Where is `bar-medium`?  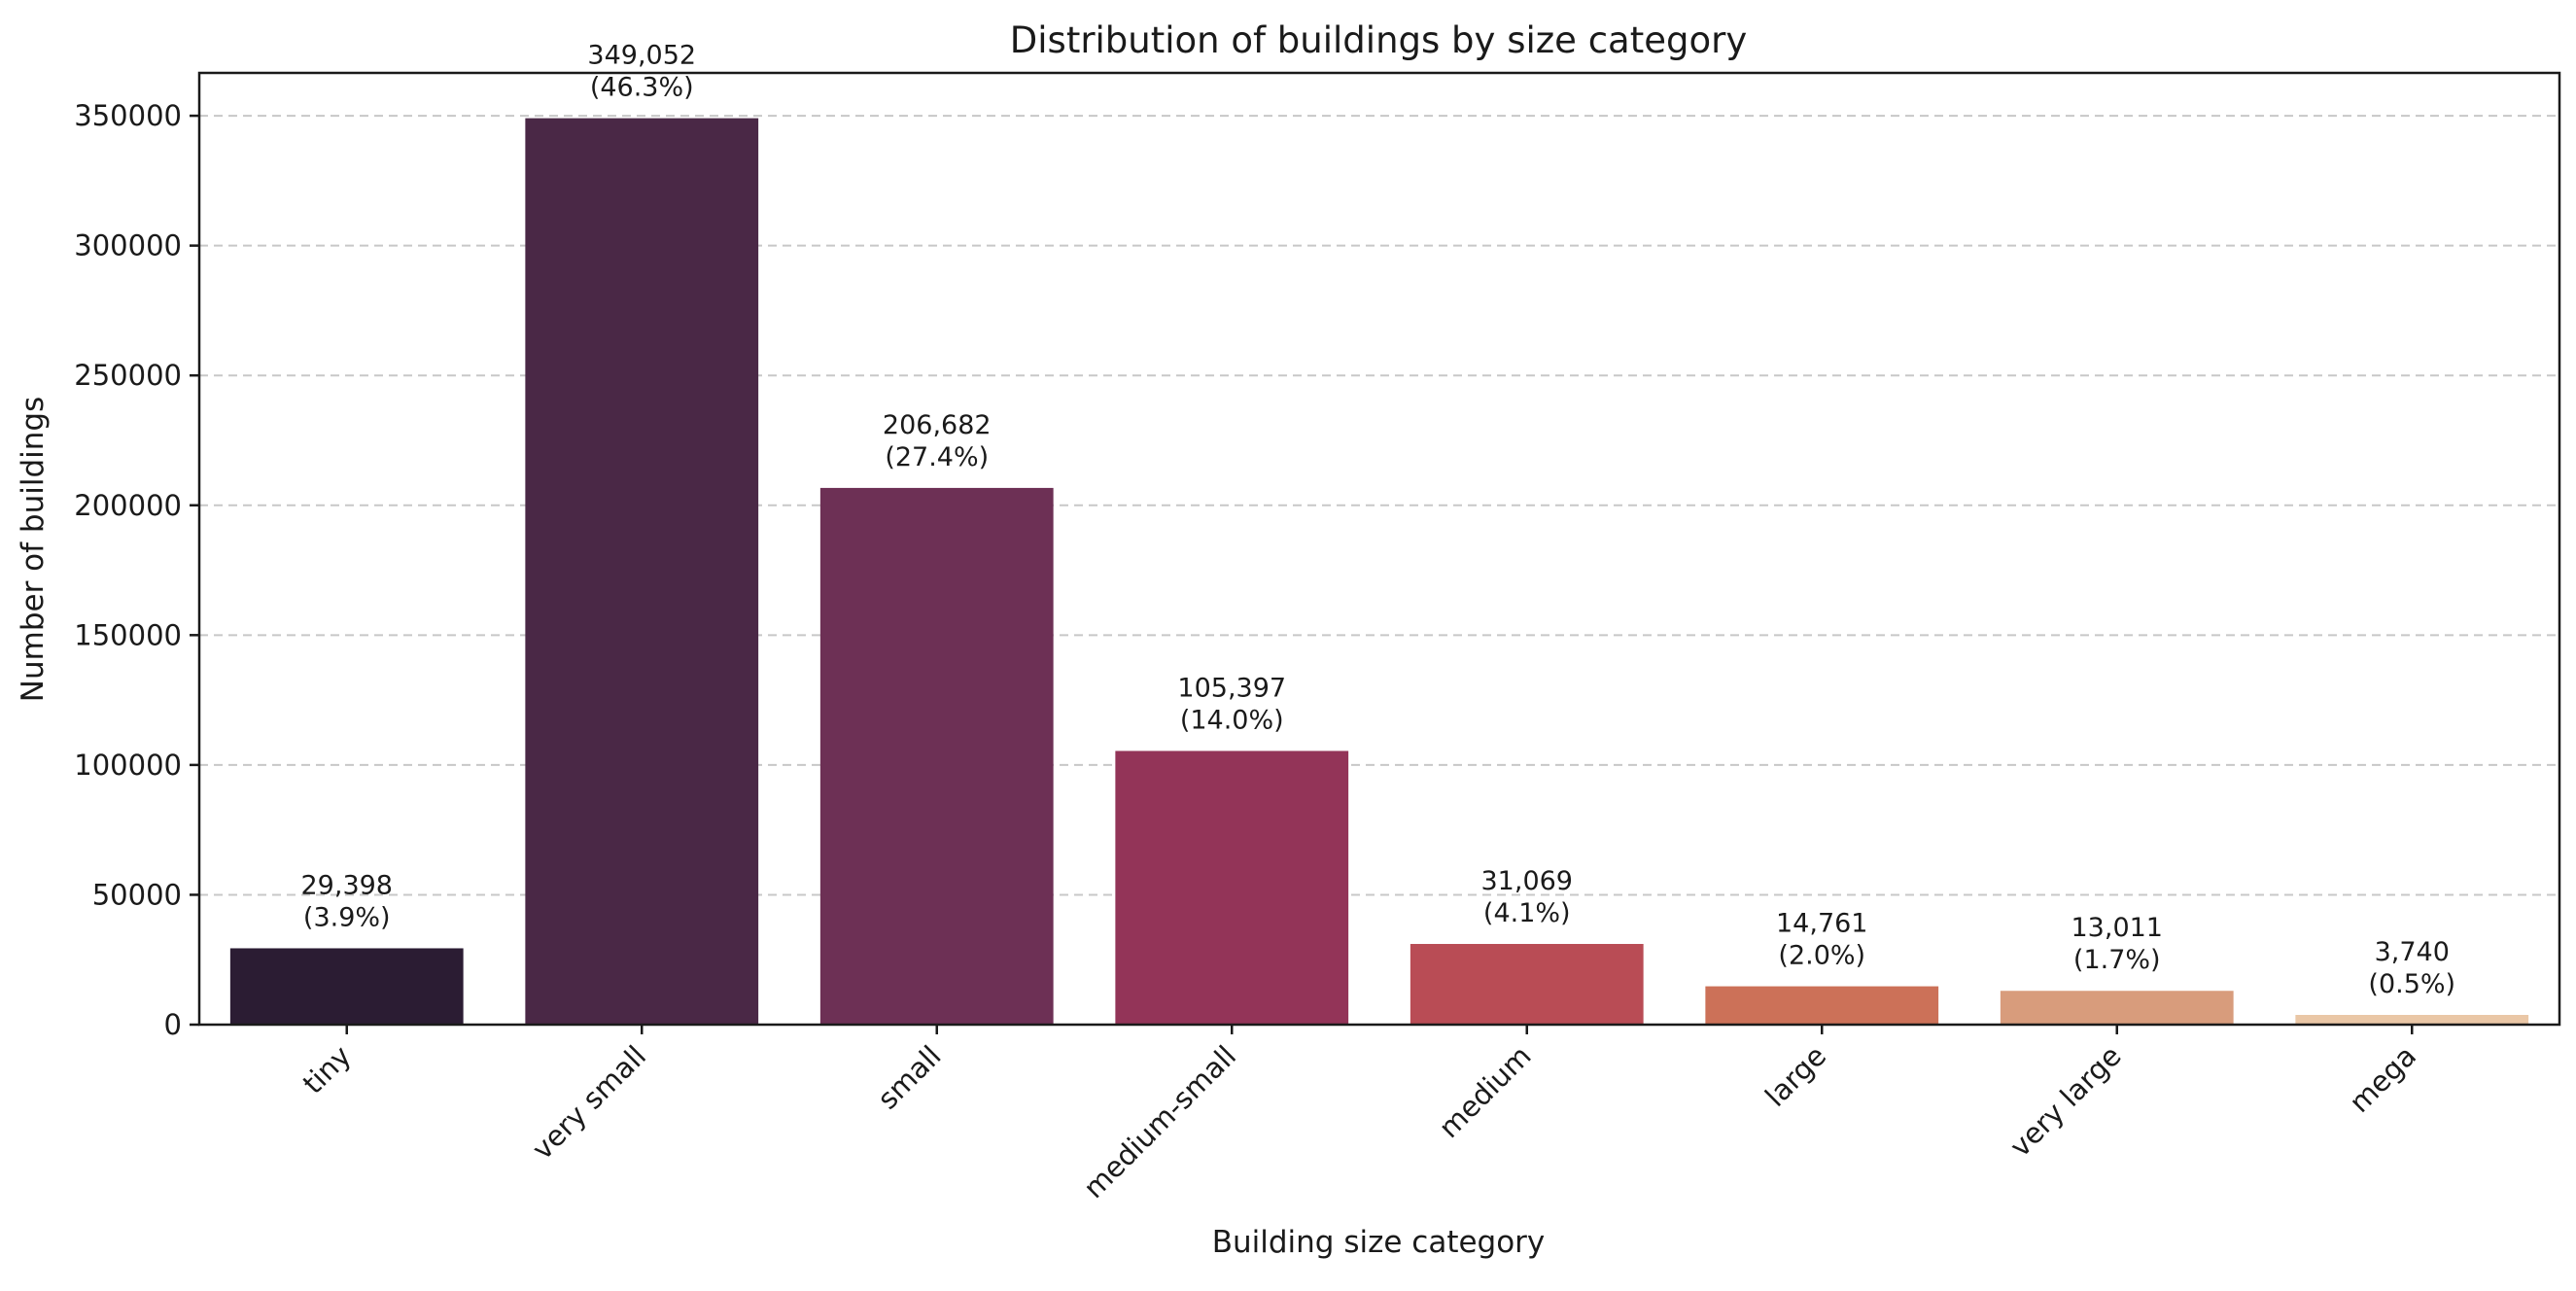
bar-medium is located at coordinates (1527, 984).